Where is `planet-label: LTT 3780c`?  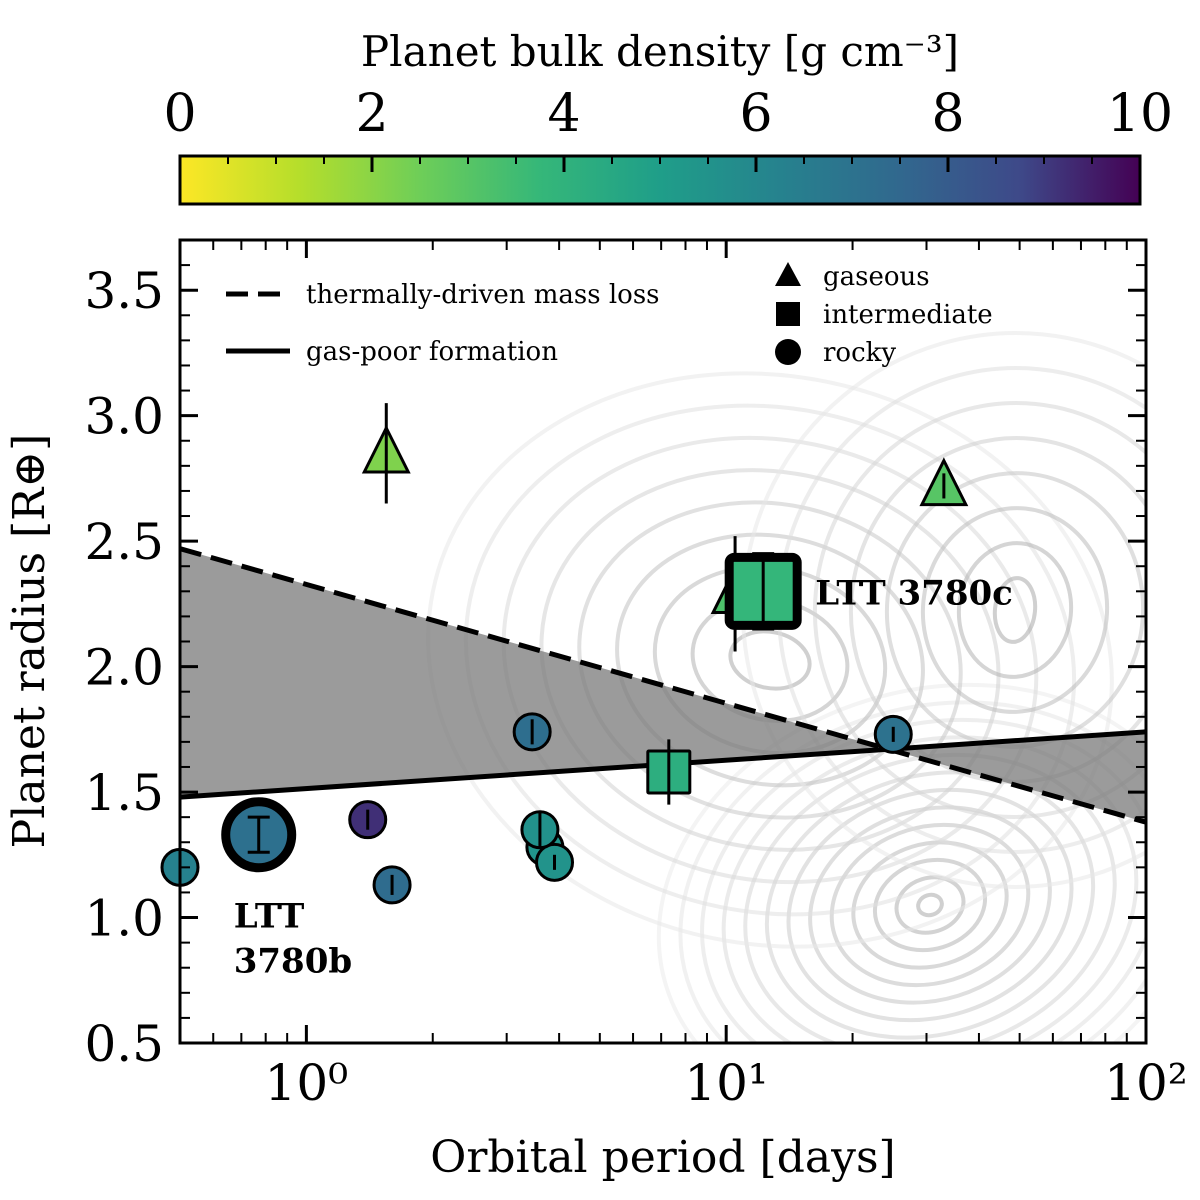
planet-label: LTT 3780c is located at coordinates (914, 593).